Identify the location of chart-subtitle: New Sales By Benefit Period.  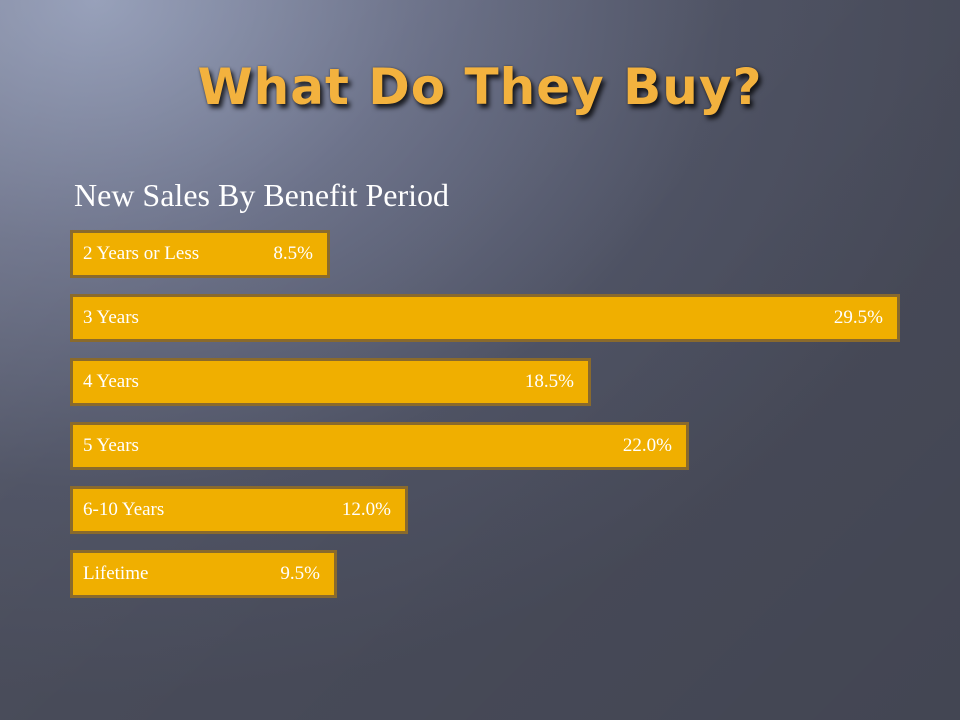
(262, 195).